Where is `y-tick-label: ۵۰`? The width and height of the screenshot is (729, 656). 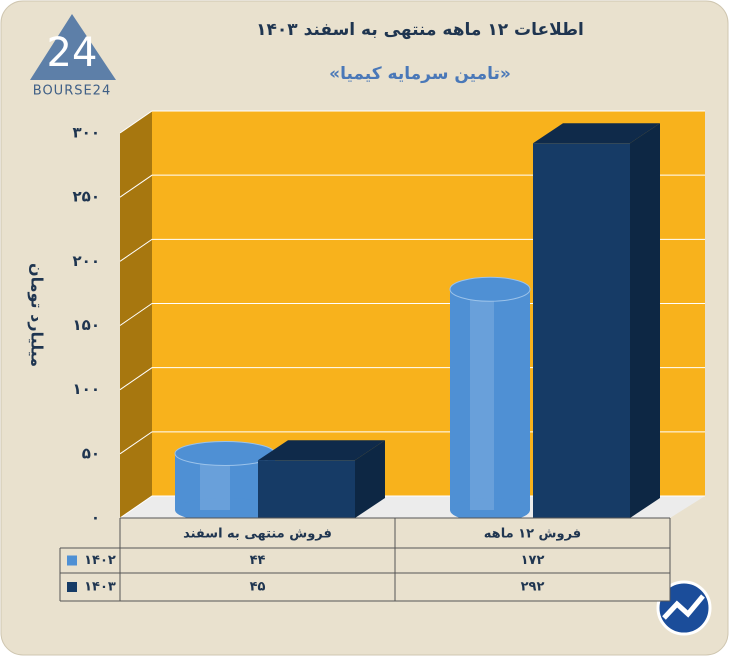 y-tick-label: ۵۰ is located at coordinates (91, 453).